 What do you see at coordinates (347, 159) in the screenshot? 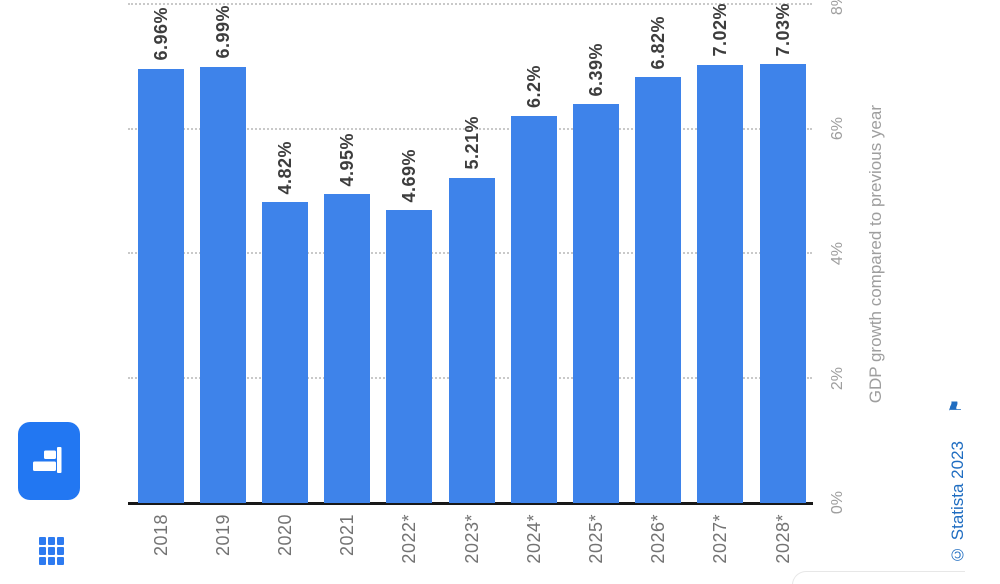
I see `value-label: 4.95%` at bounding box center [347, 159].